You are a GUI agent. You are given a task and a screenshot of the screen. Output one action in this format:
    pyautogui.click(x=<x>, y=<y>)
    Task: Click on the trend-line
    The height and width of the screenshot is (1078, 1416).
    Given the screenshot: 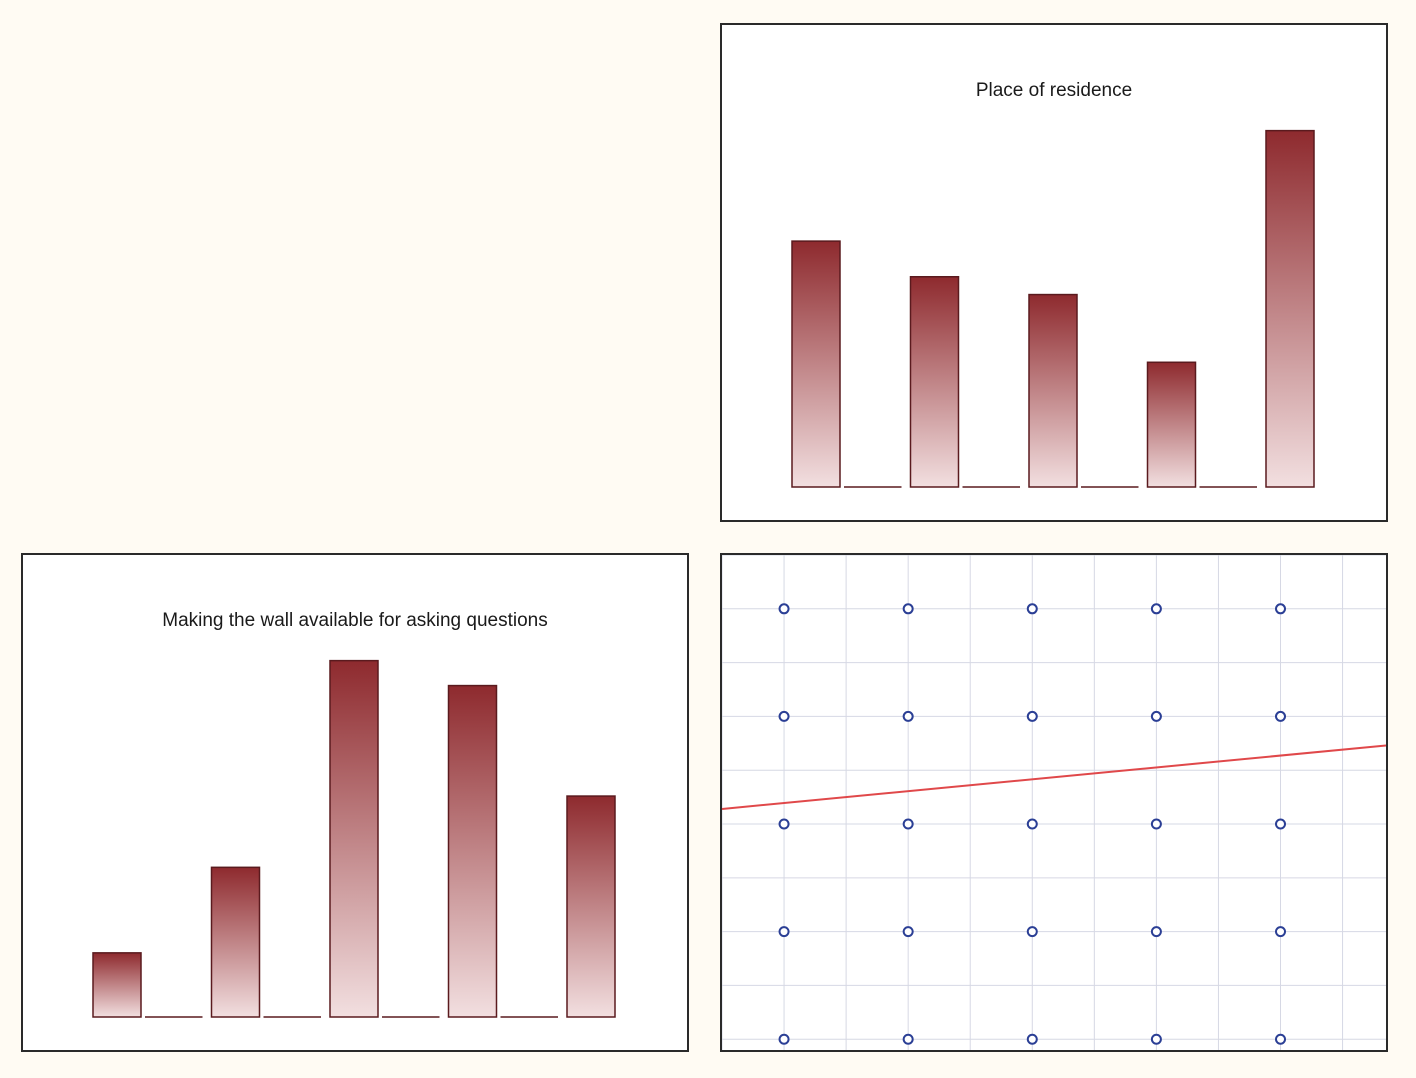 What is the action you would take?
    pyautogui.click(x=1054, y=777)
    